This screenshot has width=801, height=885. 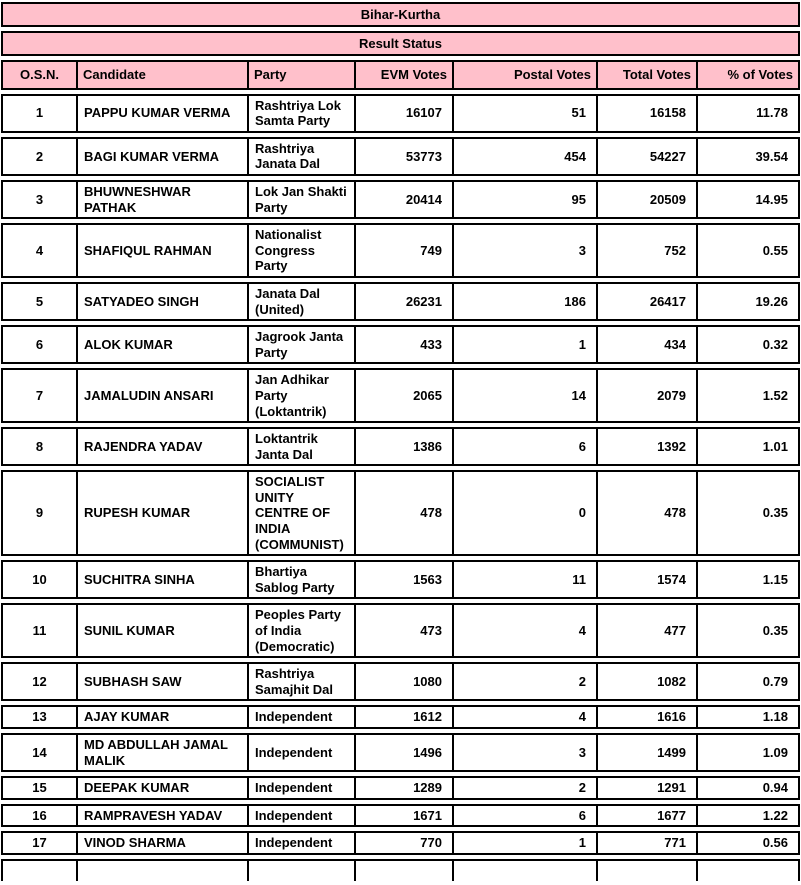 I want to click on party-cell: Jagrook Janta Party, so click(x=302, y=345).